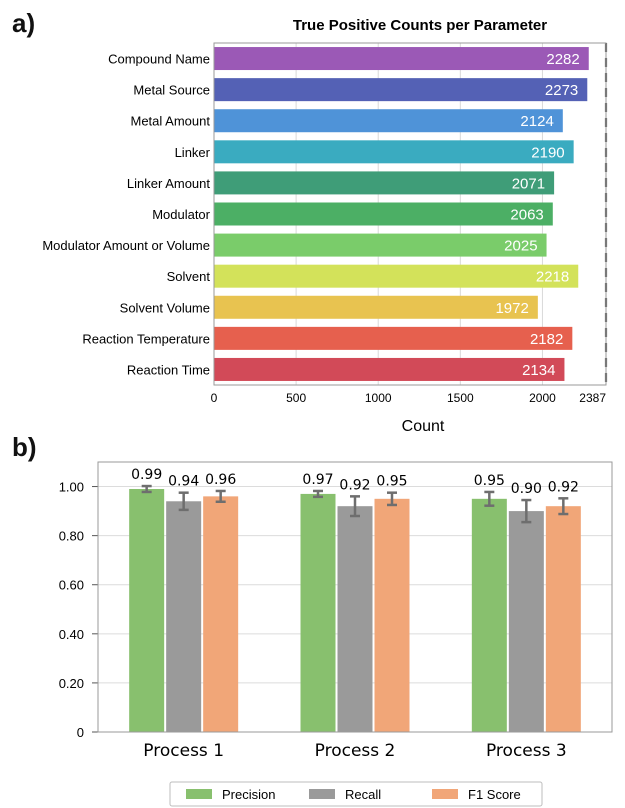 This screenshot has width=625, height=808. What do you see at coordinates (393, 338) in the screenshot?
I see `bar-reaction-temperature` at bounding box center [393, 338].